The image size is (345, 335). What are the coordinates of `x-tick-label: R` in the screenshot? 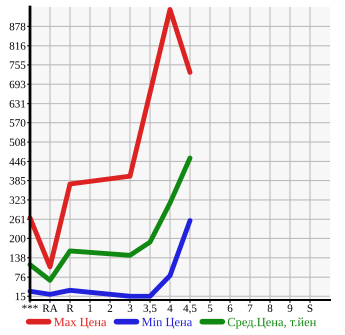 It's located at (70, 308).